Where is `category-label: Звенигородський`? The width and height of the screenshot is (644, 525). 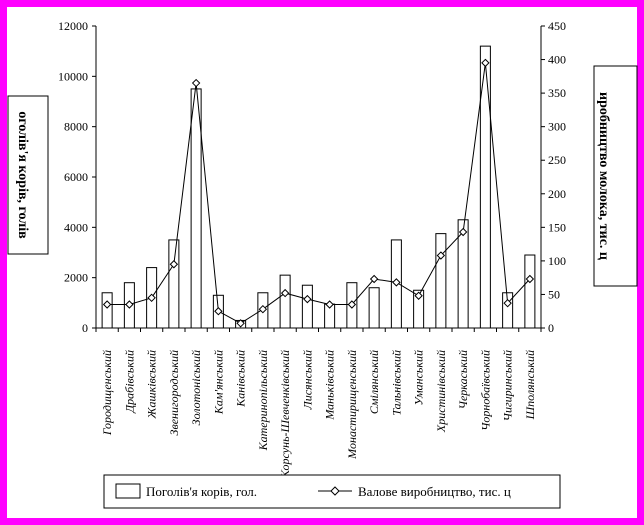
category-label: Звенигородський is located at coordinates (174, 392).